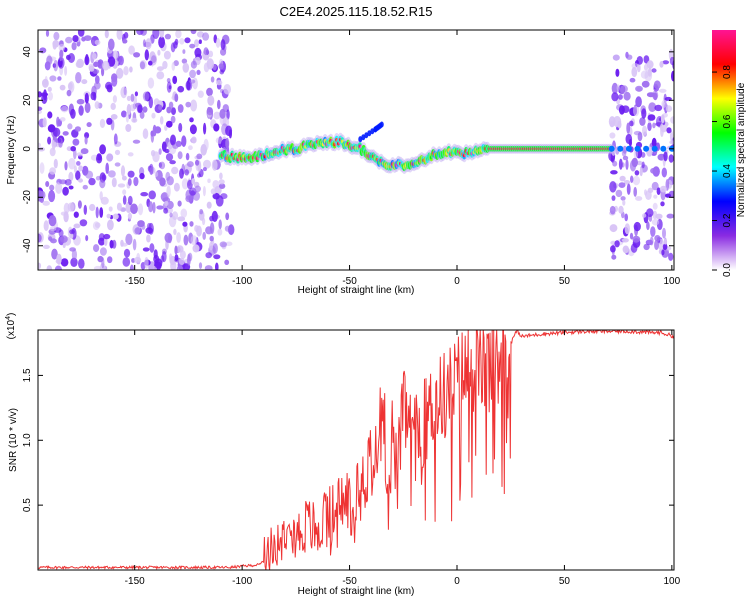  I want to click on bottom-ytick-label: 1.0, so click(27, 440).